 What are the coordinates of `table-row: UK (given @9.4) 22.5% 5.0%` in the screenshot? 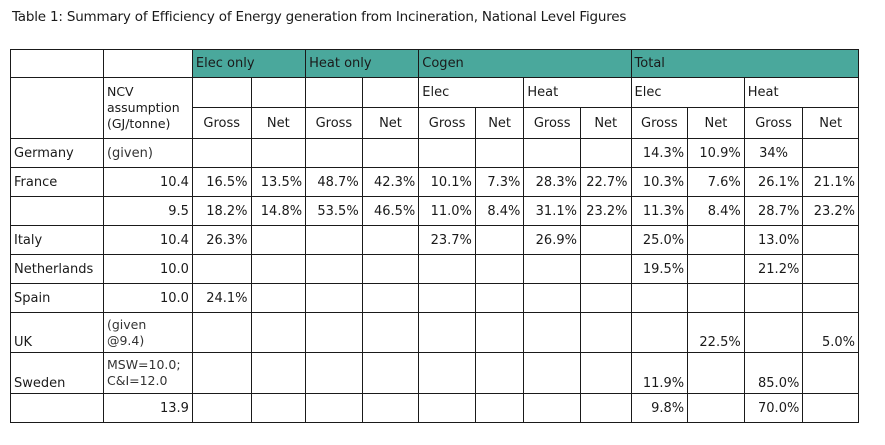 It's located at (434, 332).